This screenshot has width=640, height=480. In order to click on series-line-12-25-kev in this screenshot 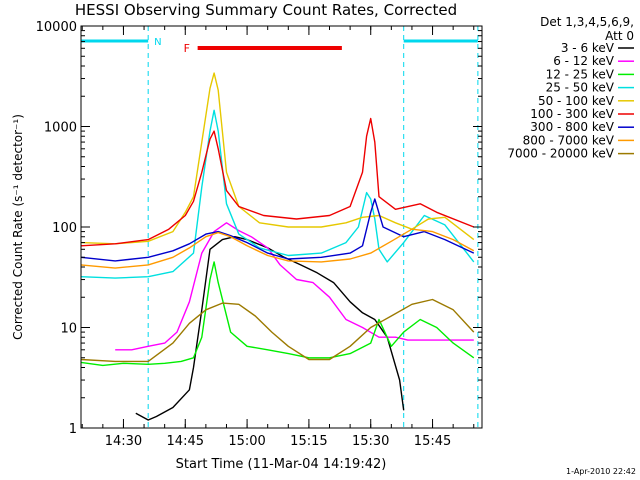, I will do `click(278, 314)`.